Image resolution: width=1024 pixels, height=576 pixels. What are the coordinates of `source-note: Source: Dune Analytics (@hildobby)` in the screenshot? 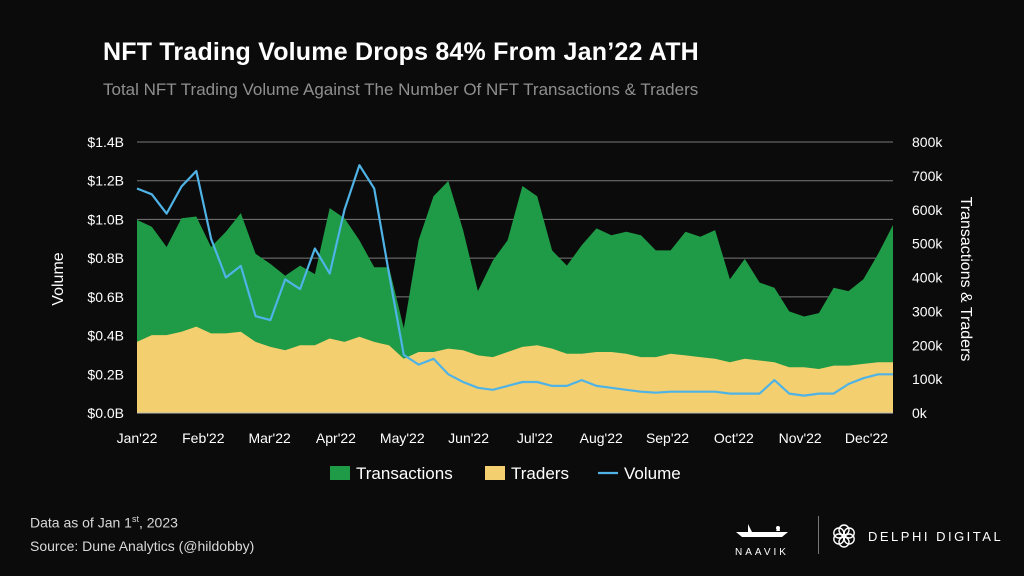 It's located at (142, 546).